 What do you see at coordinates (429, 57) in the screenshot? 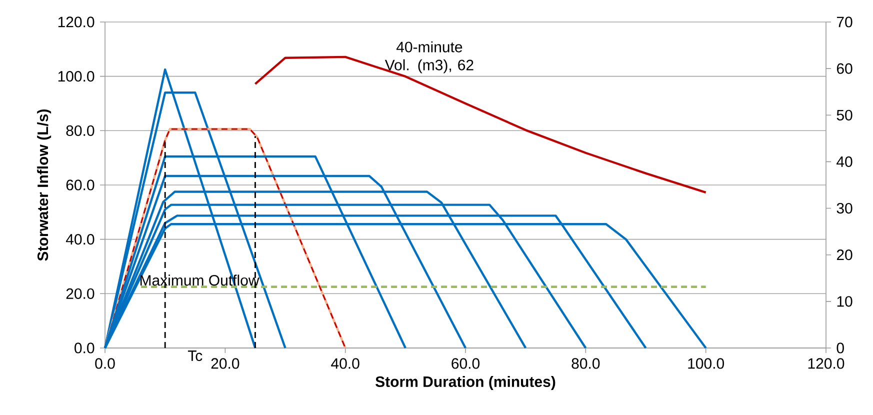
I see `annotation: 40-minute Vol. (m3), 62` at bounding box center [429, 57].